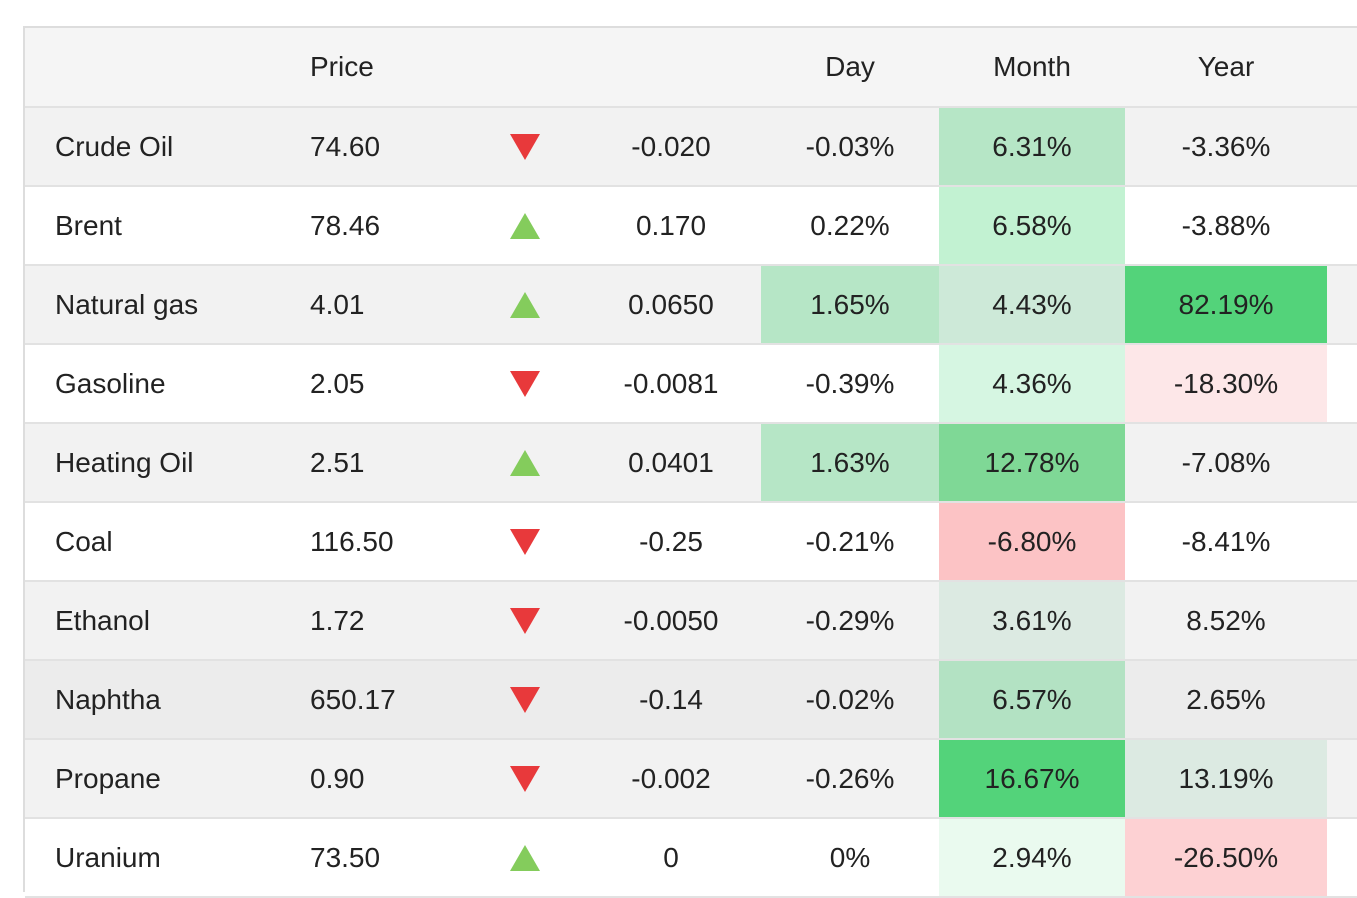 The height and width of the screenshot is (898, 1357). What do you see at coordinates (1032, 304) in the screenshot?
I see `month-percent-cell: 4.43%` at bounding box center [1032, 304].